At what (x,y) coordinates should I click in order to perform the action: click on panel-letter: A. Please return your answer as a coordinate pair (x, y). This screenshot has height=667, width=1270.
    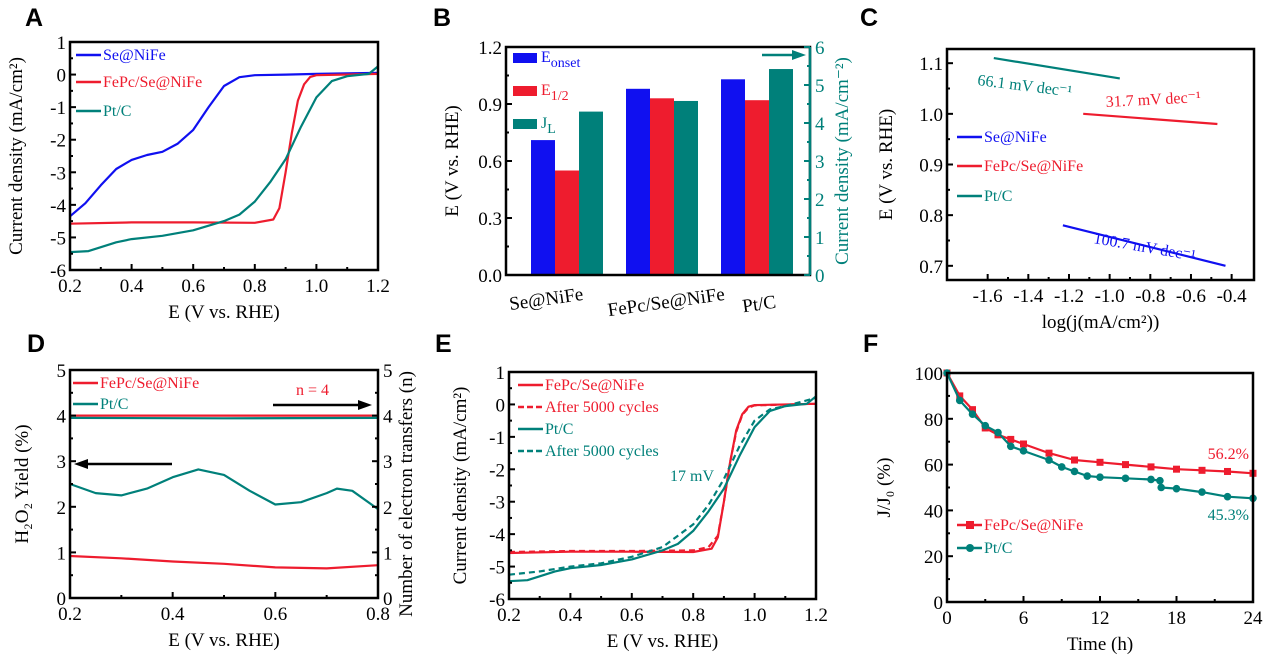
    Looking at the image, I should click on (34, 18).